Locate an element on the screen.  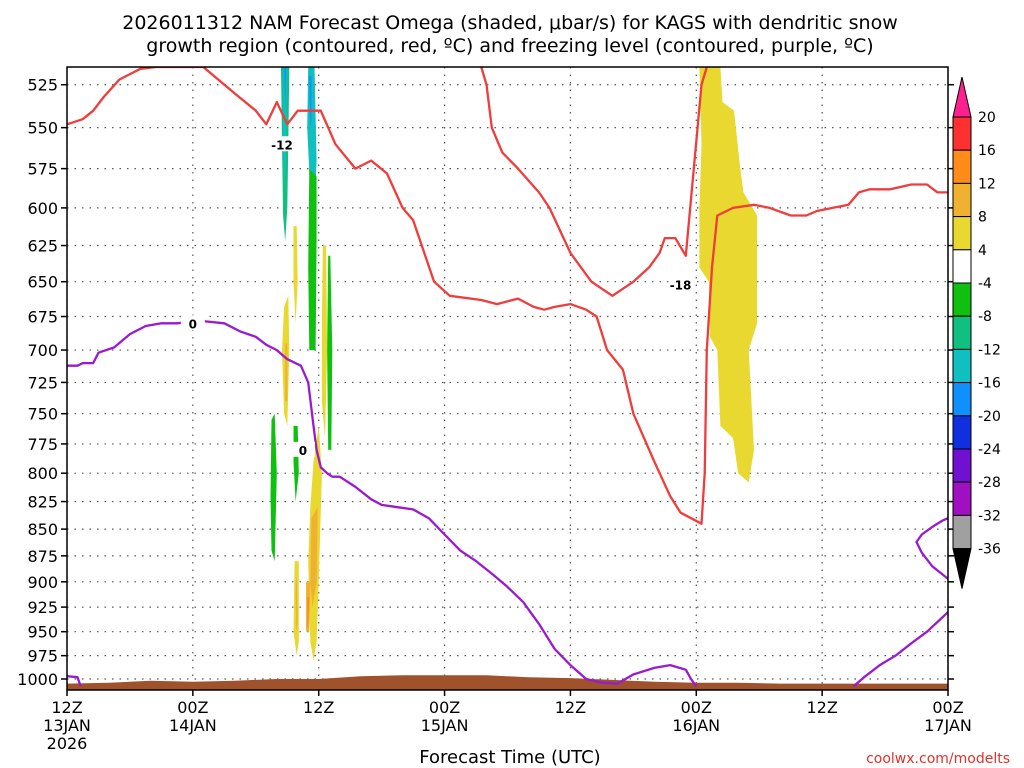
colorbar-label: 16 is located at coordinates (987, 151).